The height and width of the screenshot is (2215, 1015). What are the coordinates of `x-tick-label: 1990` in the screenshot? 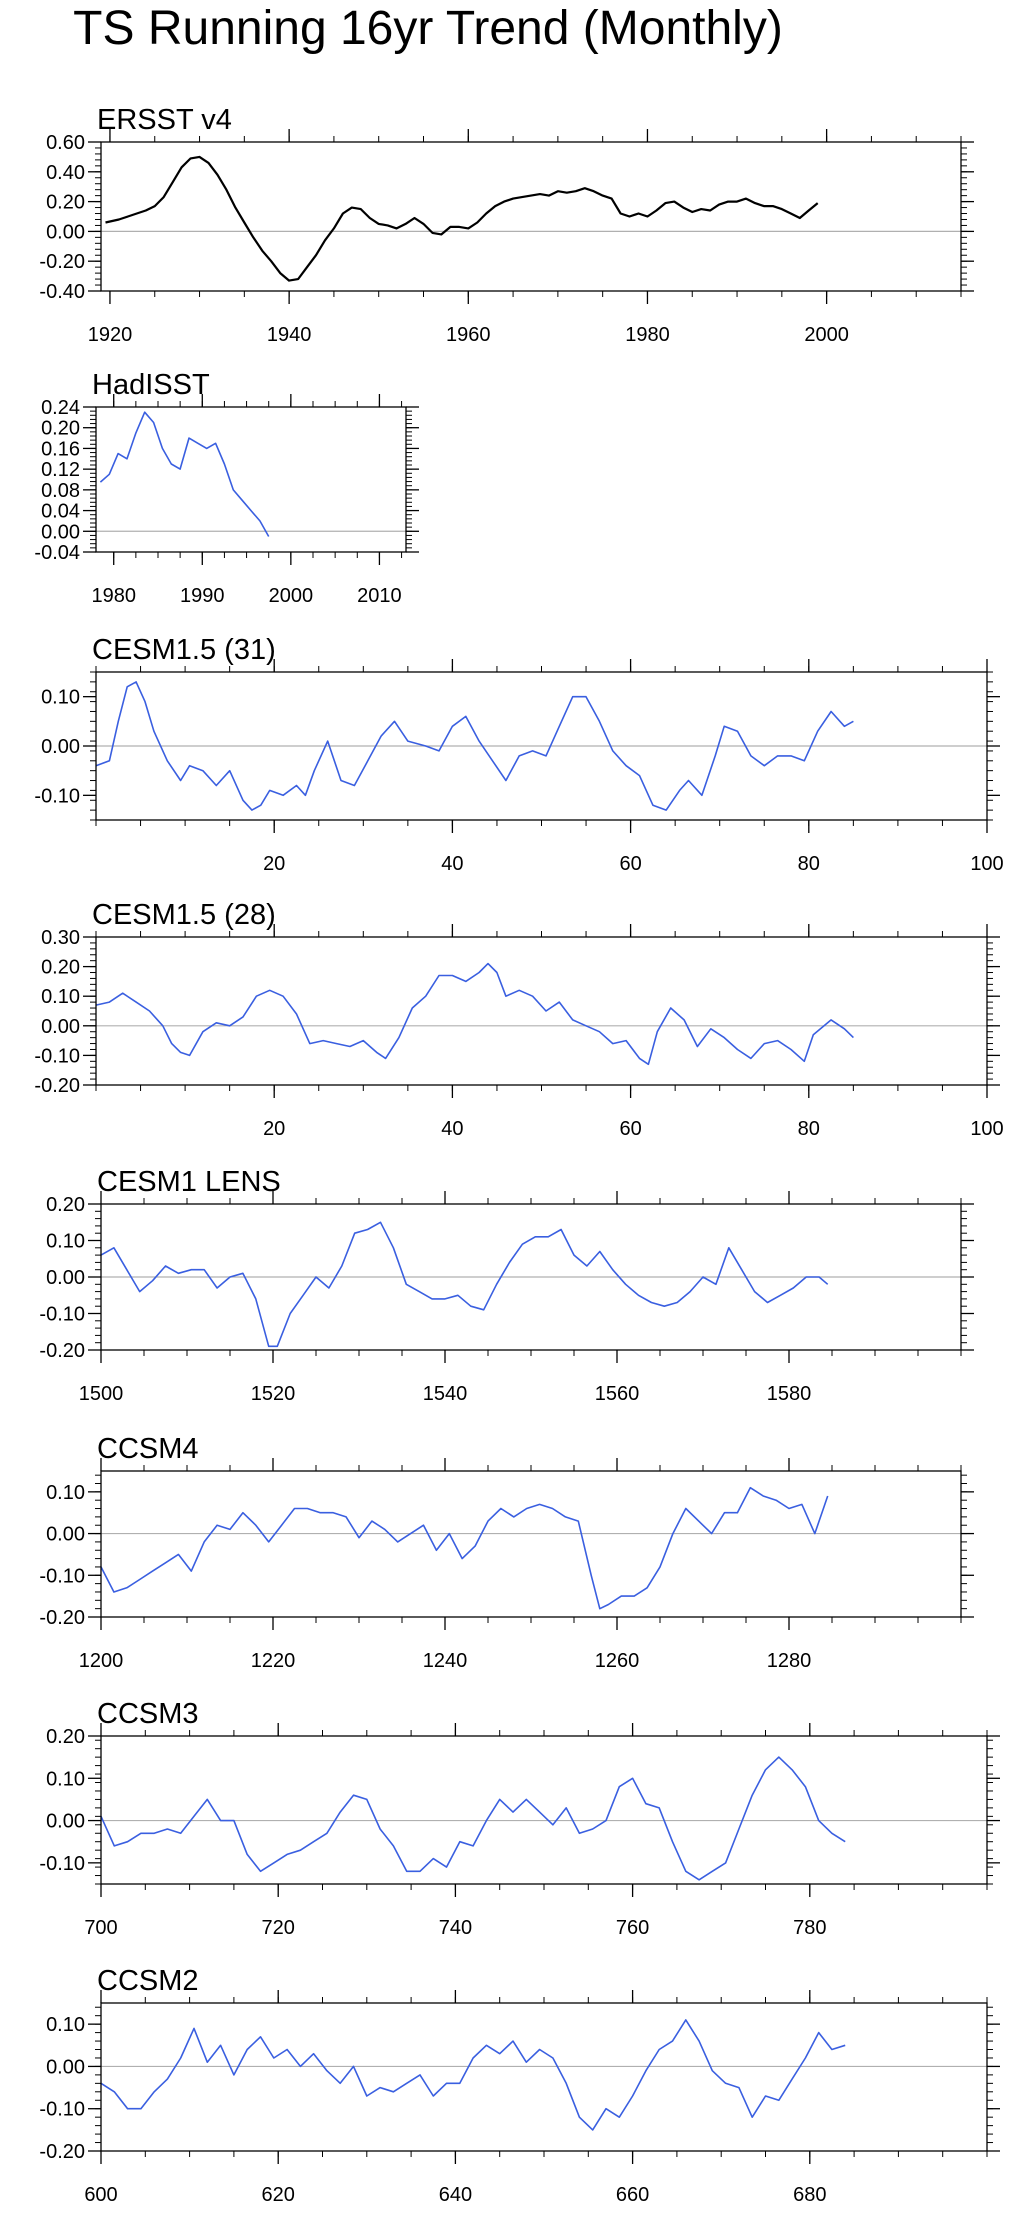 It's located at (202, 596).